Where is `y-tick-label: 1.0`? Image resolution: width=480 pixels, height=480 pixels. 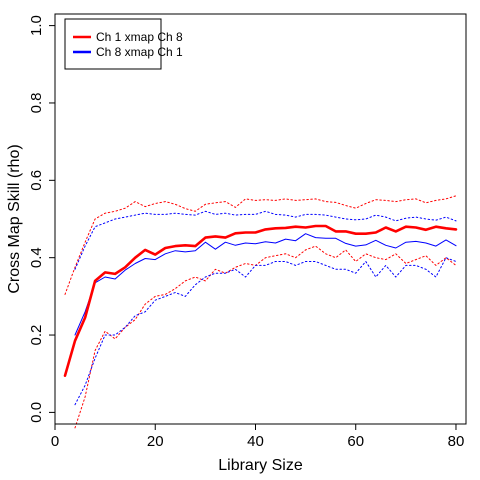
y-tick-label: 1.0 is located at coordinates (36, 25).